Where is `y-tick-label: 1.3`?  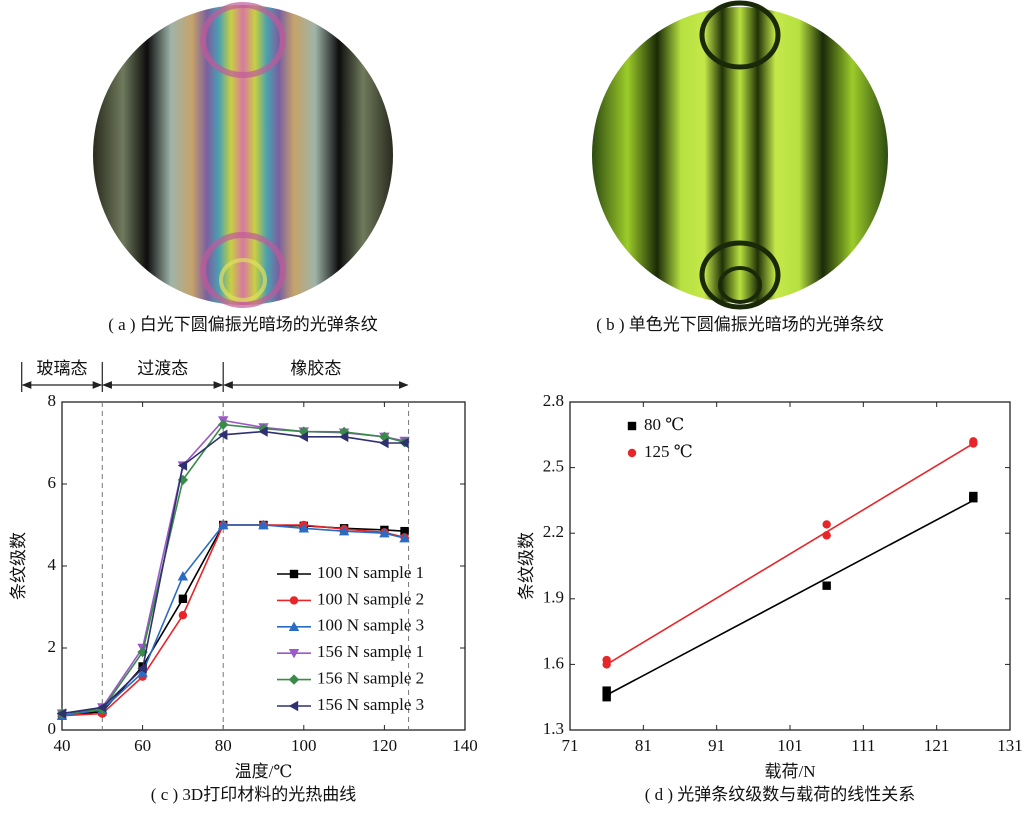
y-tick-label: 1.3 is located at coordinates (553, 728).